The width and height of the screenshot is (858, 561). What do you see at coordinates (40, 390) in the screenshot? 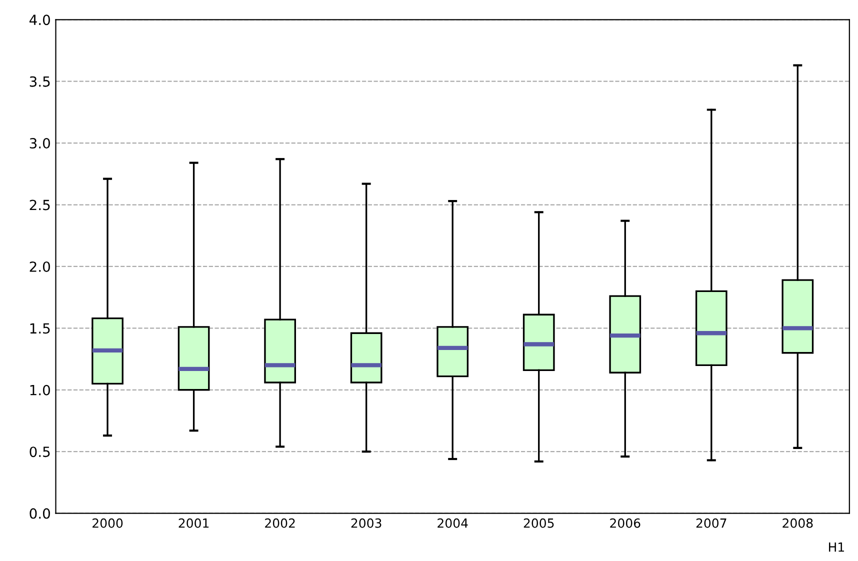
I see `y-tick-label: 1.0` at bounding box center [40, 390].